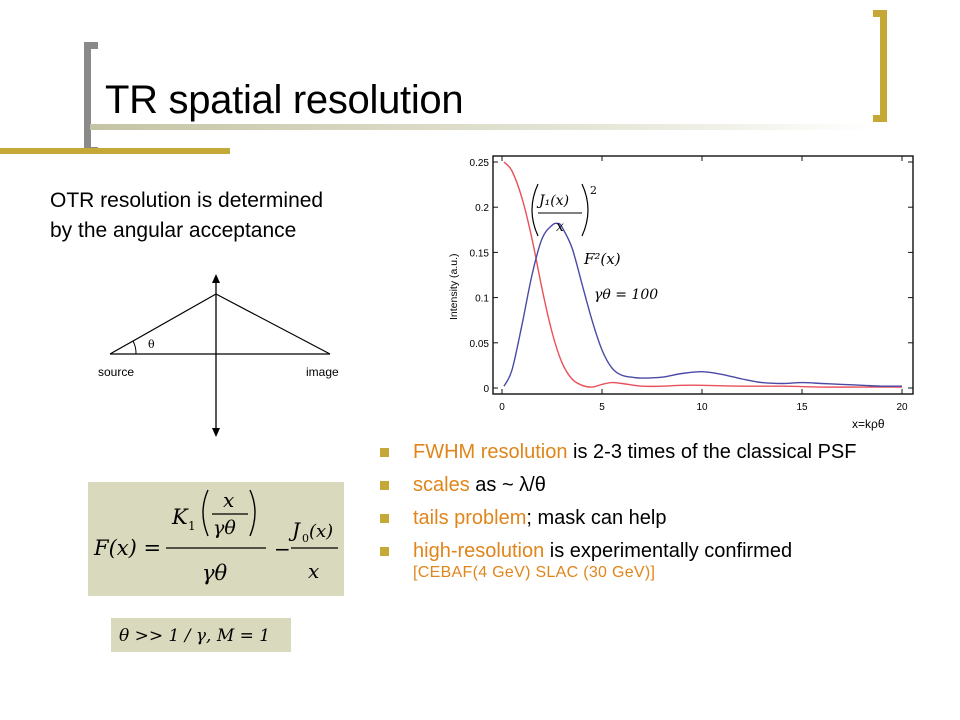 The width and height of the screenshot is (960, 720). I want to click on title-underline-gradient, so click(483, 127).